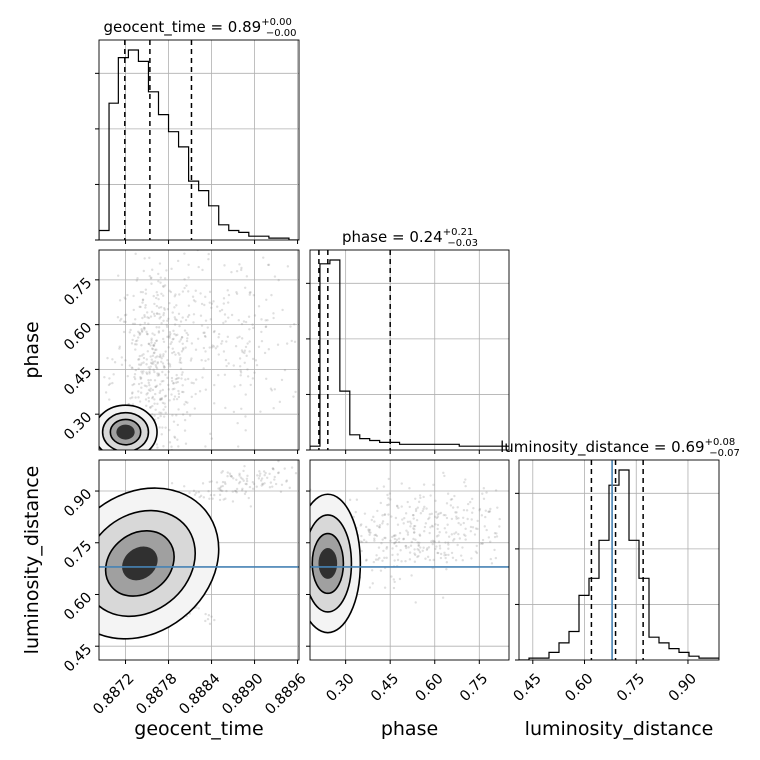 The height and width of the screenshot is (760, 760). I want to click on x-tick-label: 0.8884, so click(199, 694).